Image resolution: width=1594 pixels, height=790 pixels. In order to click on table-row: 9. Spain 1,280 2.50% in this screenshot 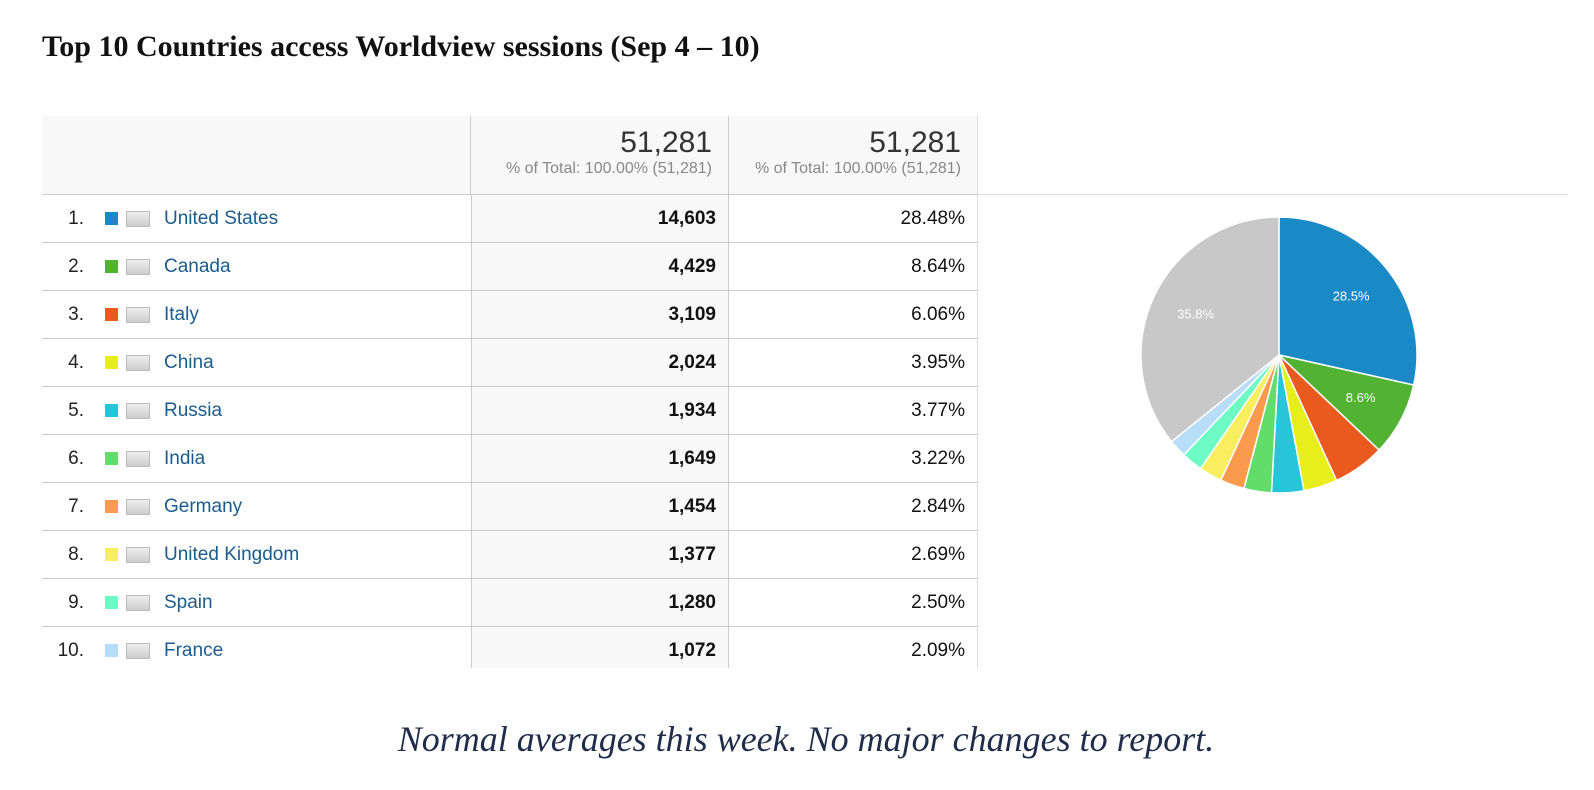, I will do `click(510, 602)`.